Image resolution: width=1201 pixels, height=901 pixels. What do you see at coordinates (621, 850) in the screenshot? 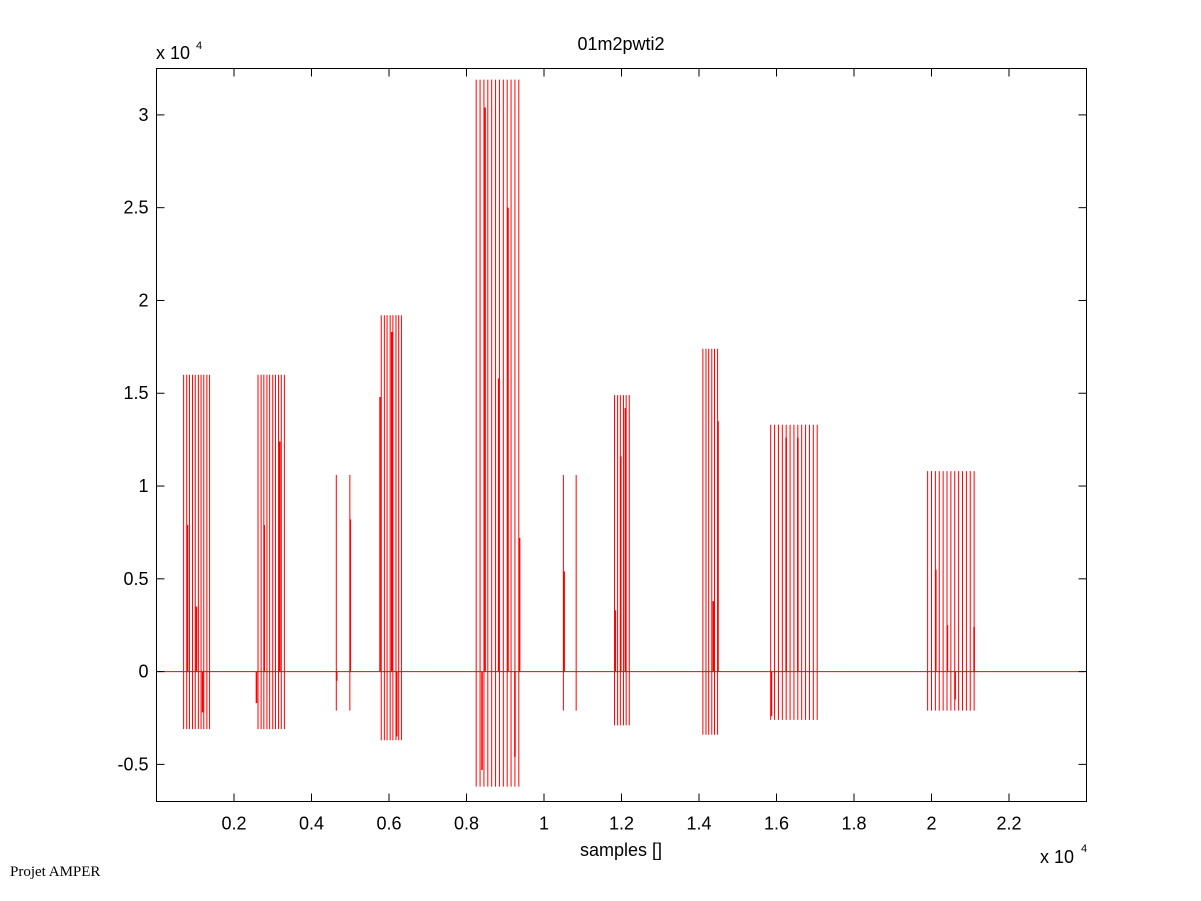
I see `x-axis-label: samples []` at bounding box center [621, 850].